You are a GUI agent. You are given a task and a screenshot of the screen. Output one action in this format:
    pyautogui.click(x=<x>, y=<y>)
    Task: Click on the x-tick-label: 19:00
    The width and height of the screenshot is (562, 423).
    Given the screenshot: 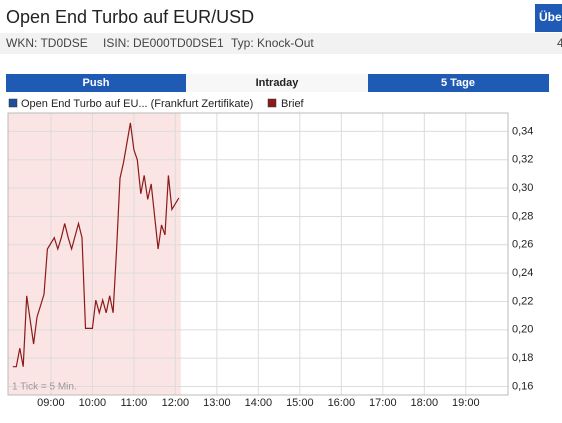 What is the action you would take?
    pyautogui.click(x=466, y=403)
    